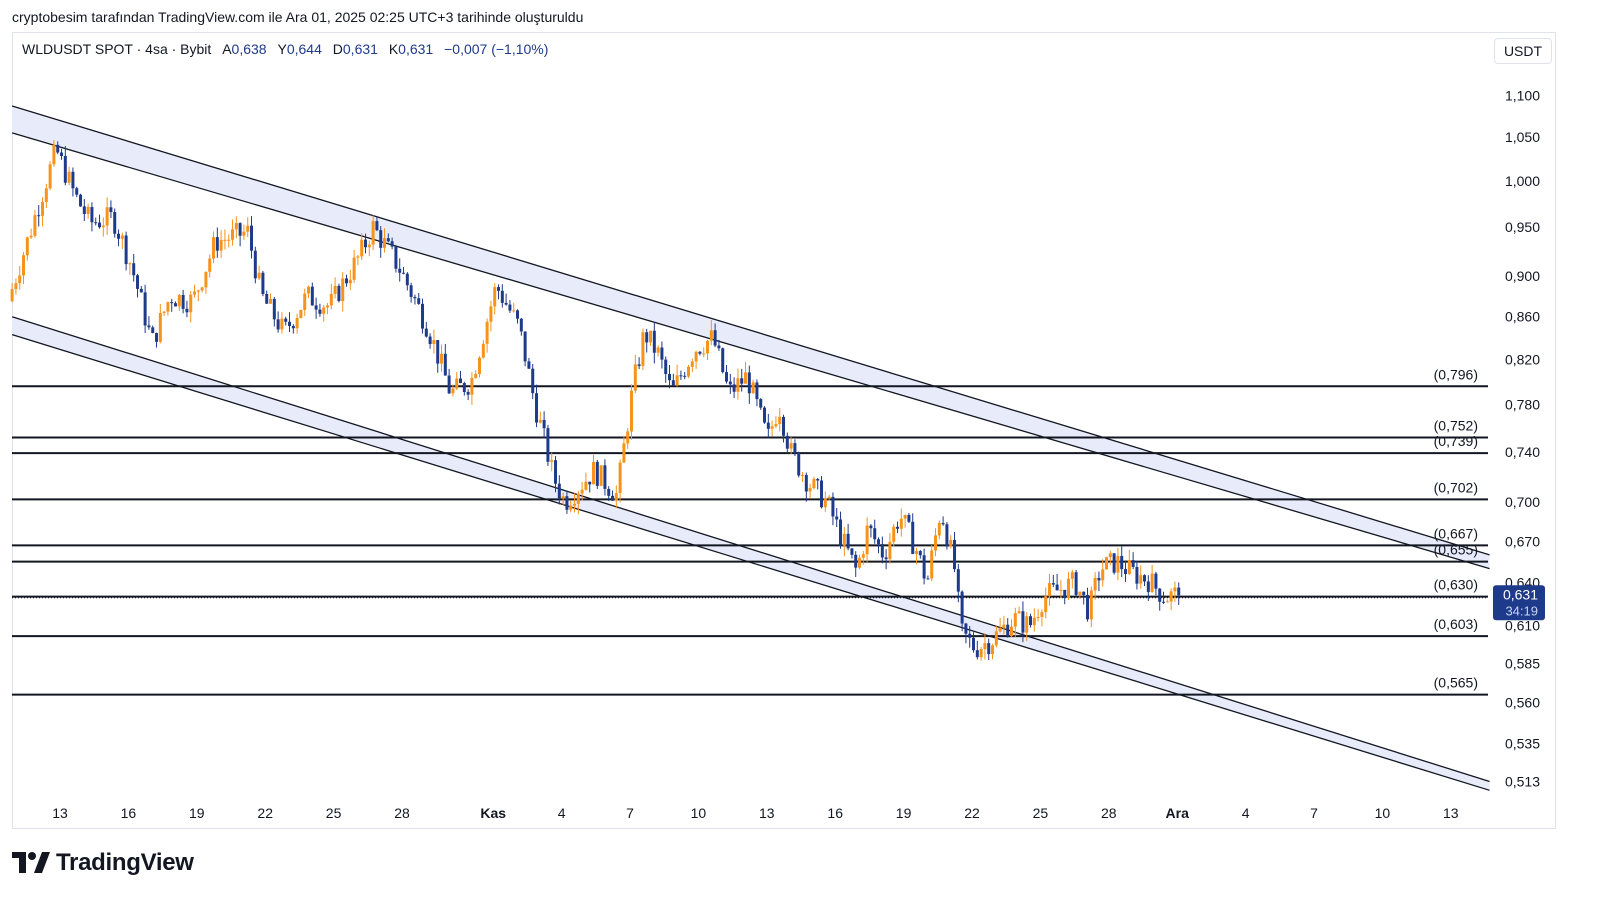  What do you see at coordinates (103, 863) in the screenshot?
I see `tradingview-logo: TradingView` at bounding box center [103, 863].